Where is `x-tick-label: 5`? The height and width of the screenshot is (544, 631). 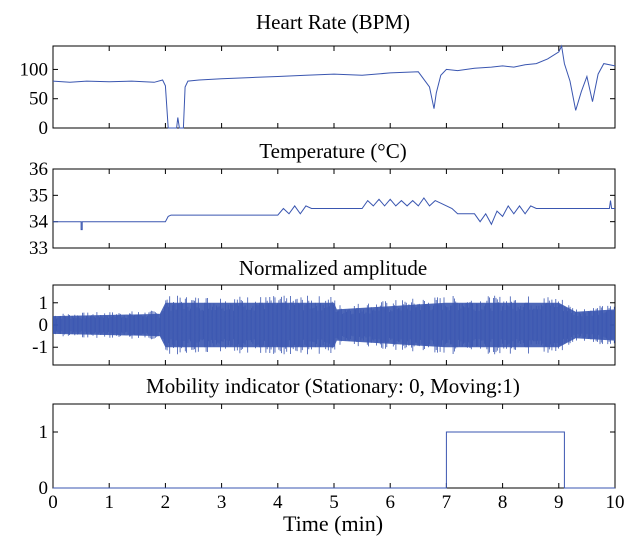
x-tick-label: 5 is located at coordinates (334, 502).